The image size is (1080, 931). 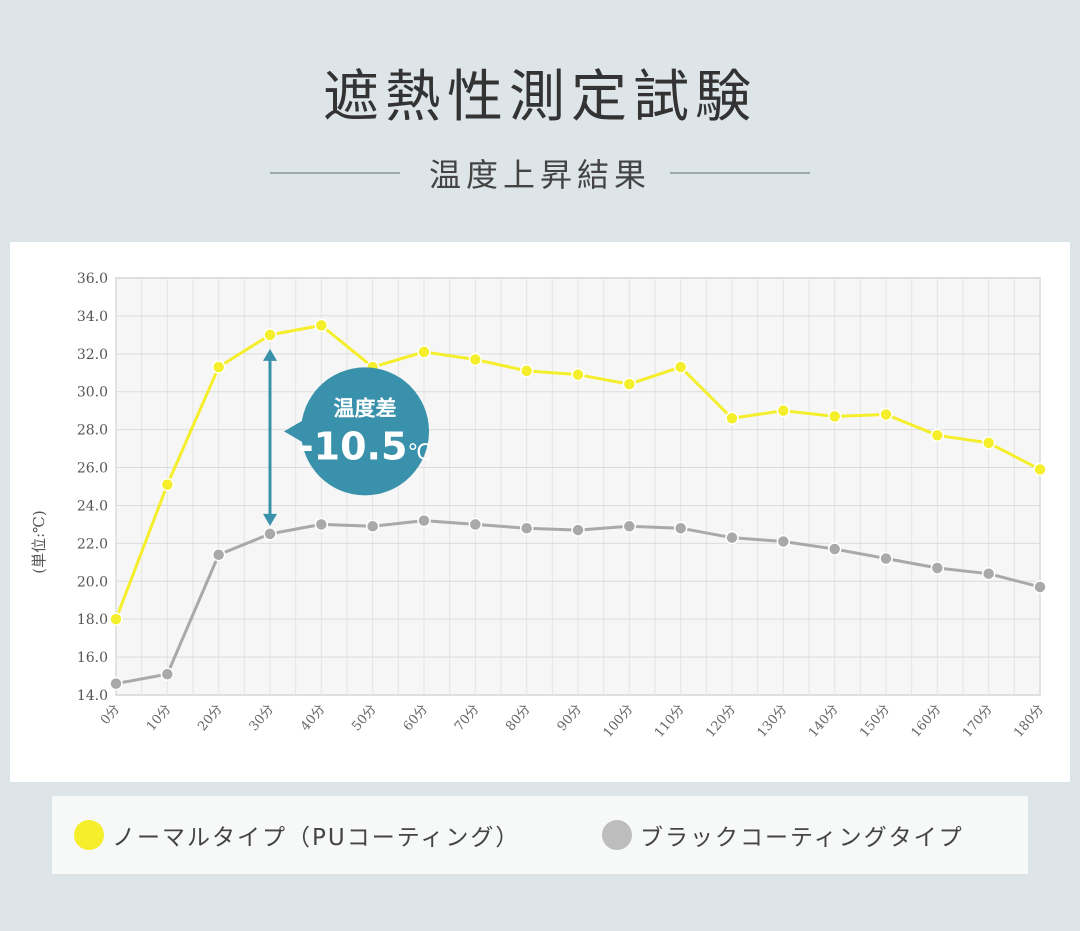 I want to click on x-tick-label: 80分, so click(x=518, y=718).